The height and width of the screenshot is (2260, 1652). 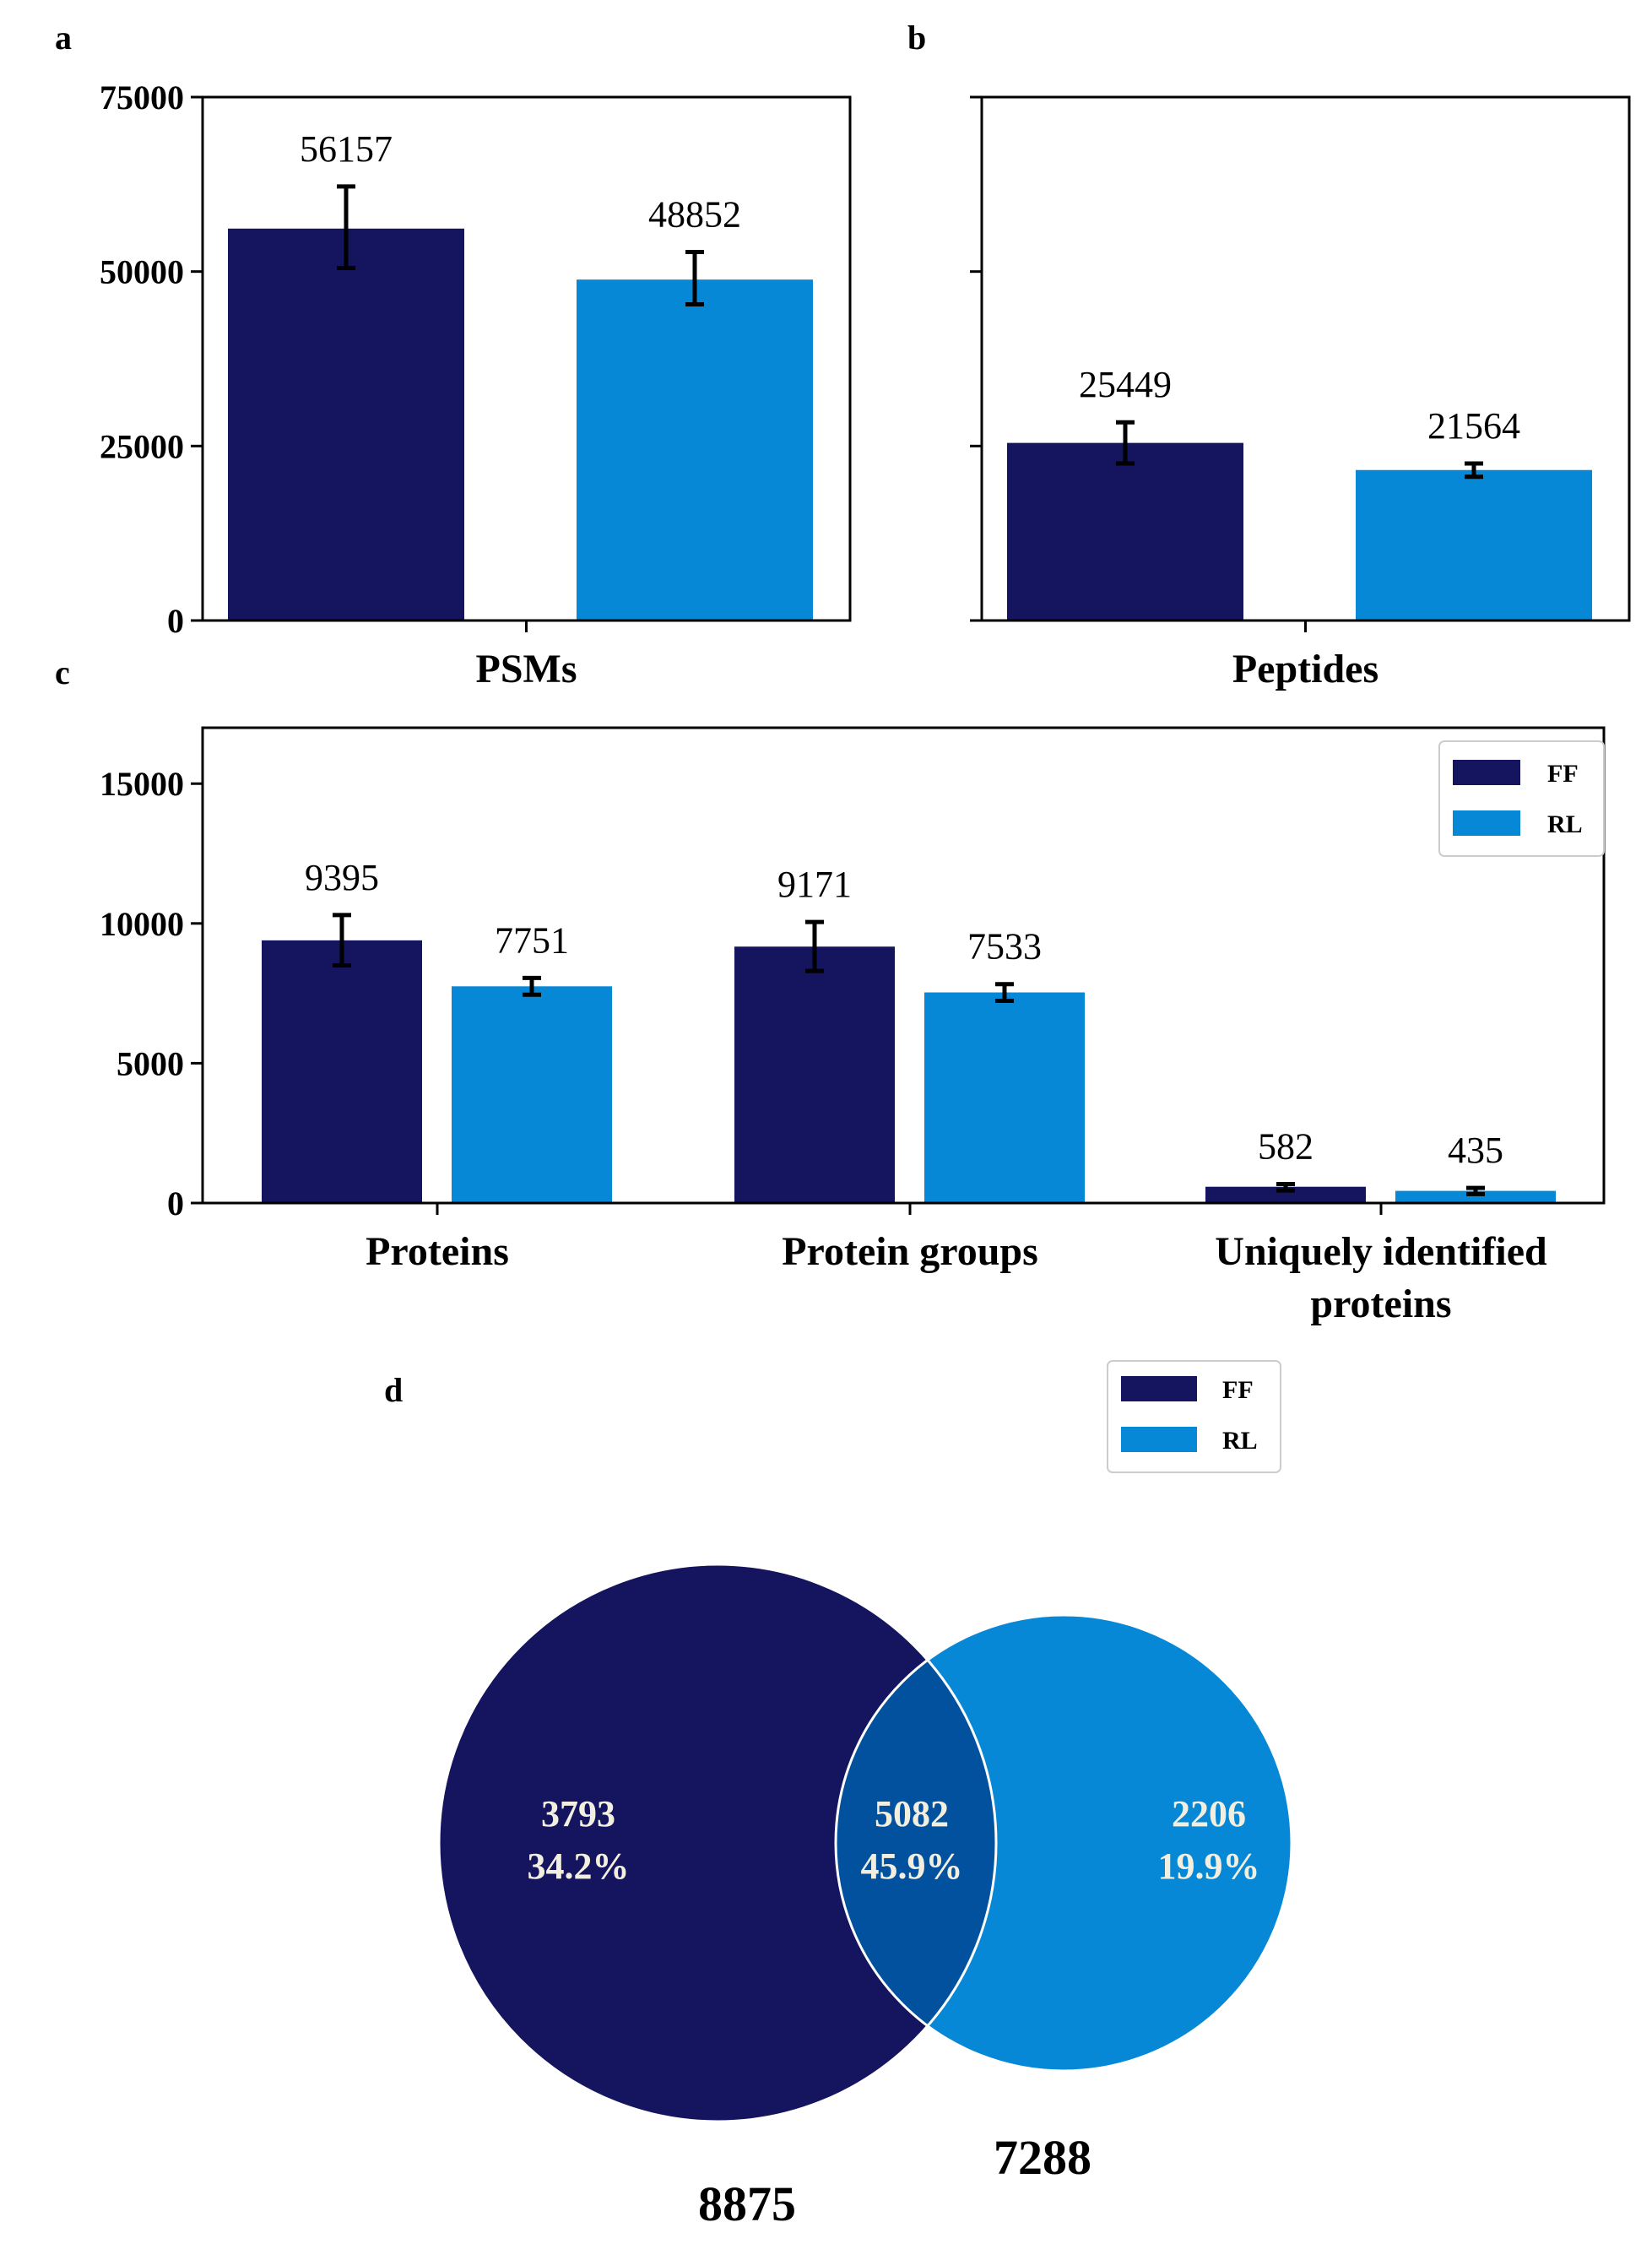 I want to click on panel-letter: a, so click(x=63, y=38).